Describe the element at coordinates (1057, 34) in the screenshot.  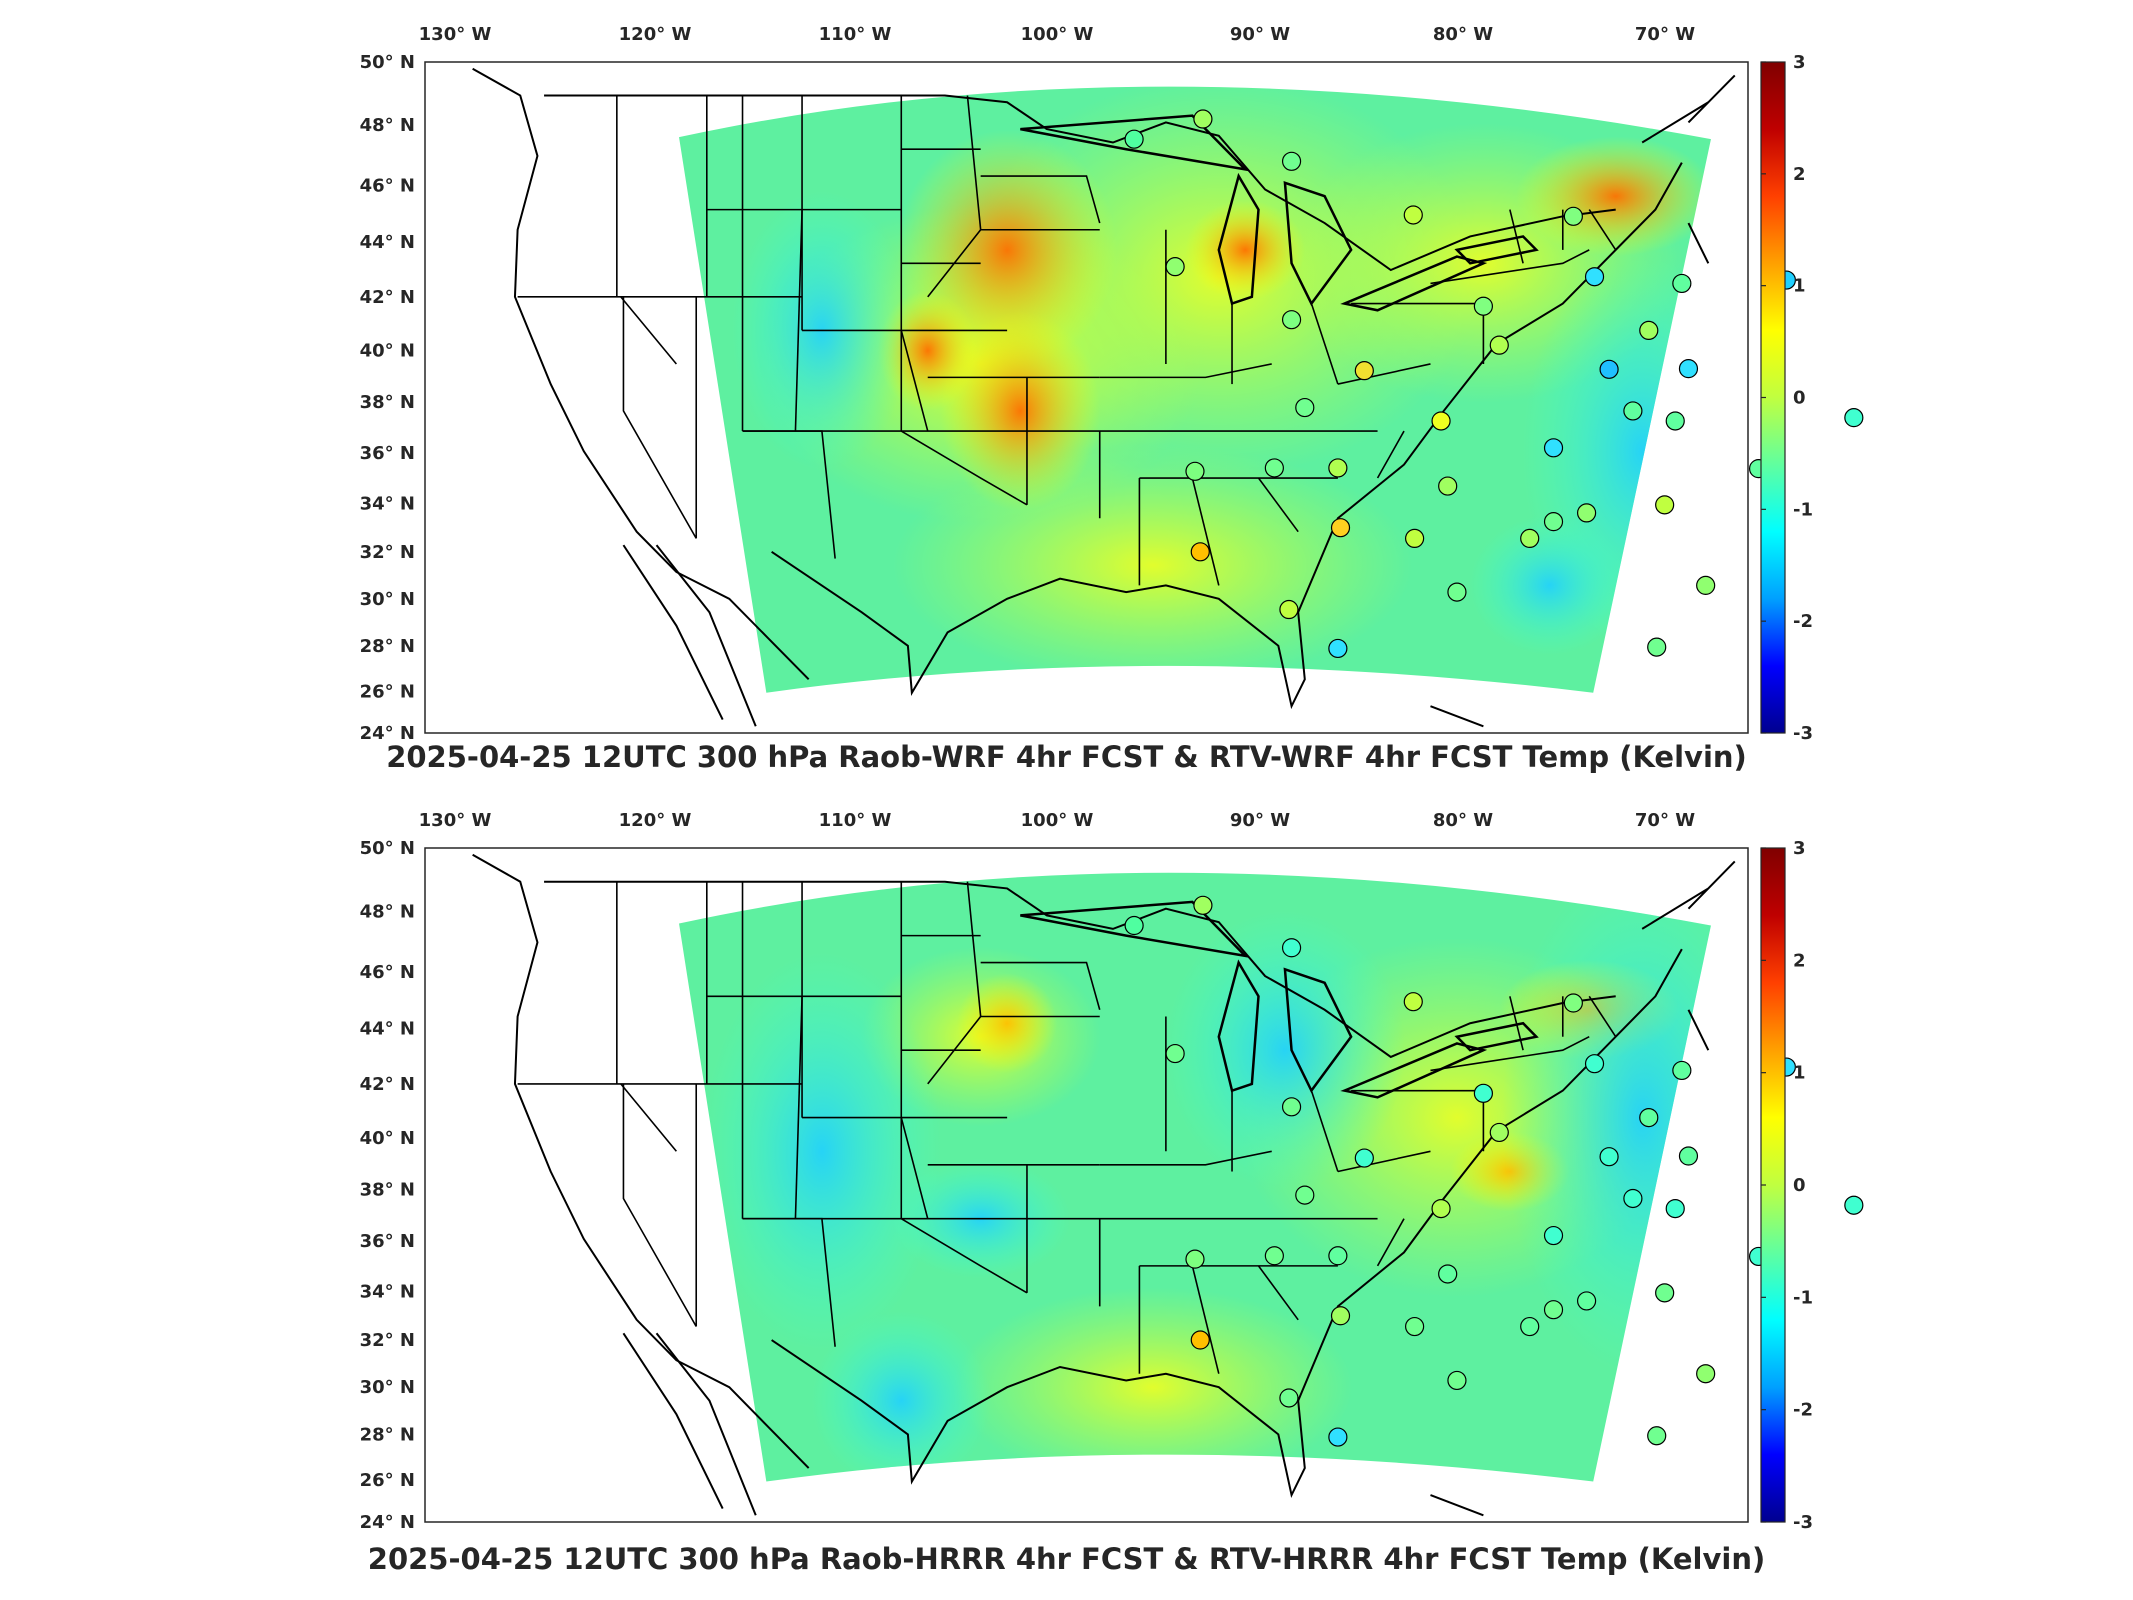
I see `lon-tick-label: 100° W` at that location.